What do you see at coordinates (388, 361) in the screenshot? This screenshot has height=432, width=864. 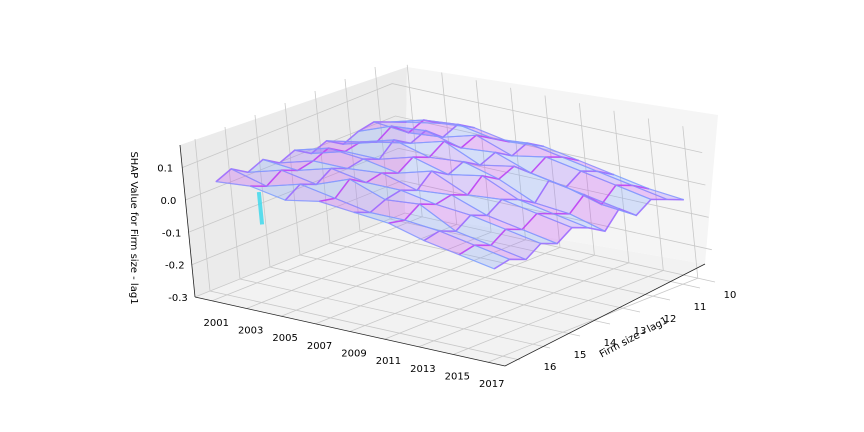 I see `x-tick-label: 2011` at bounding box center [388, 361].